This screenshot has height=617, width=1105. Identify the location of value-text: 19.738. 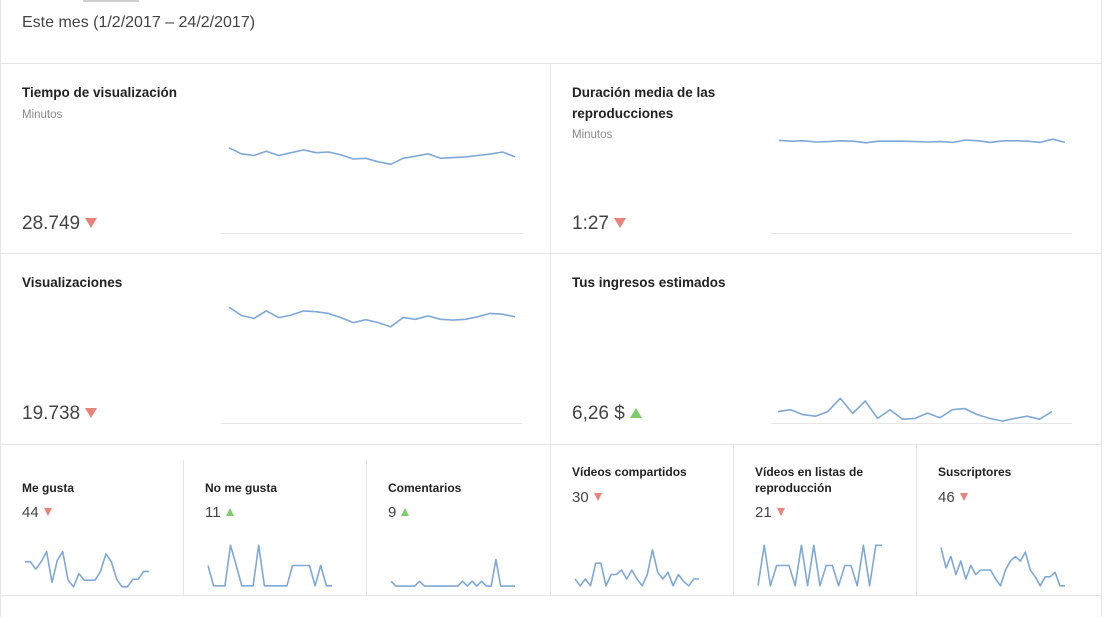
(51, 413).